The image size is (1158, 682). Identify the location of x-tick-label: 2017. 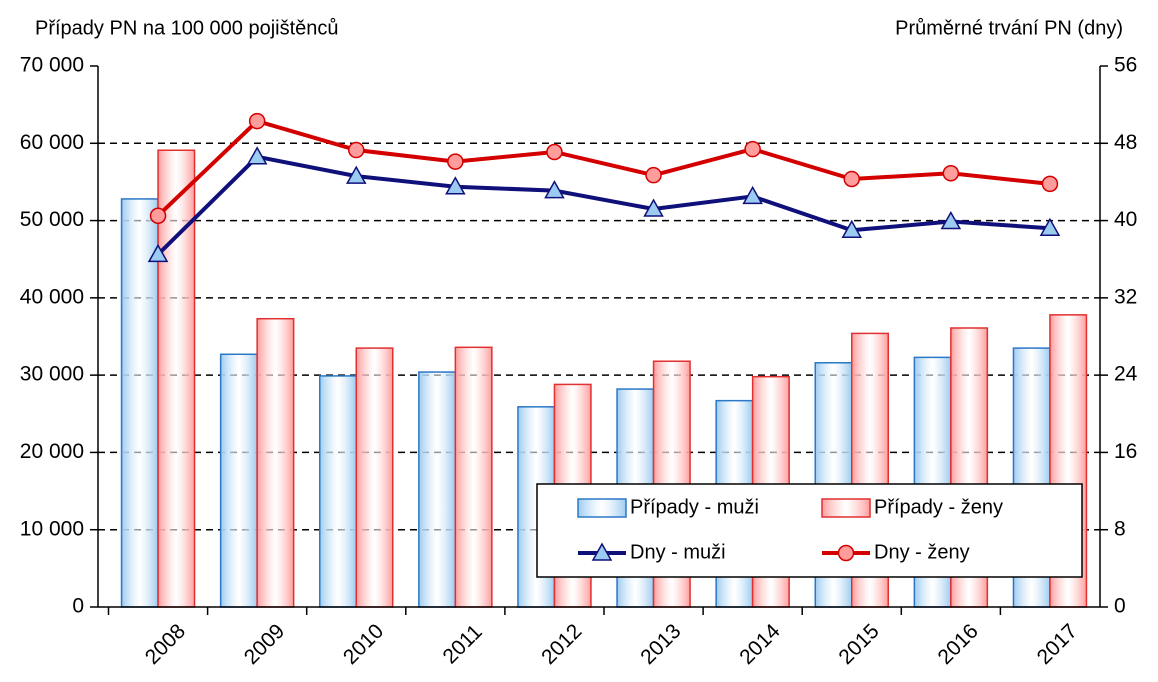
(1057, 644).